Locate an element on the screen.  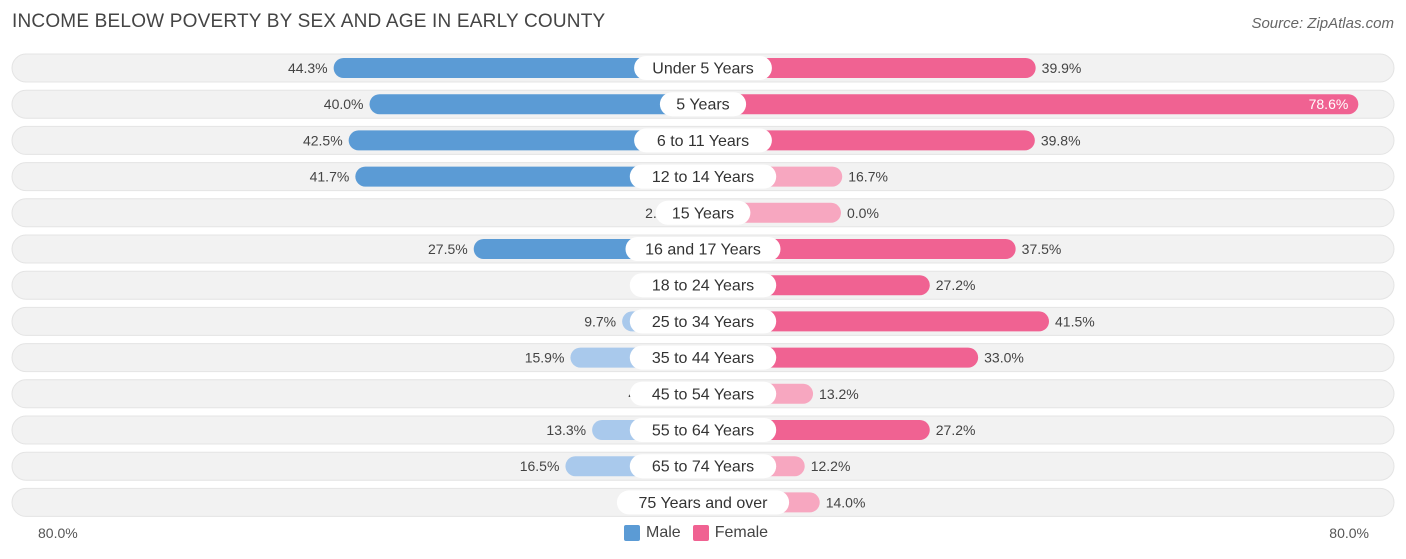
category-label: 45 to 54 Years is located at coordinates (703, 394).